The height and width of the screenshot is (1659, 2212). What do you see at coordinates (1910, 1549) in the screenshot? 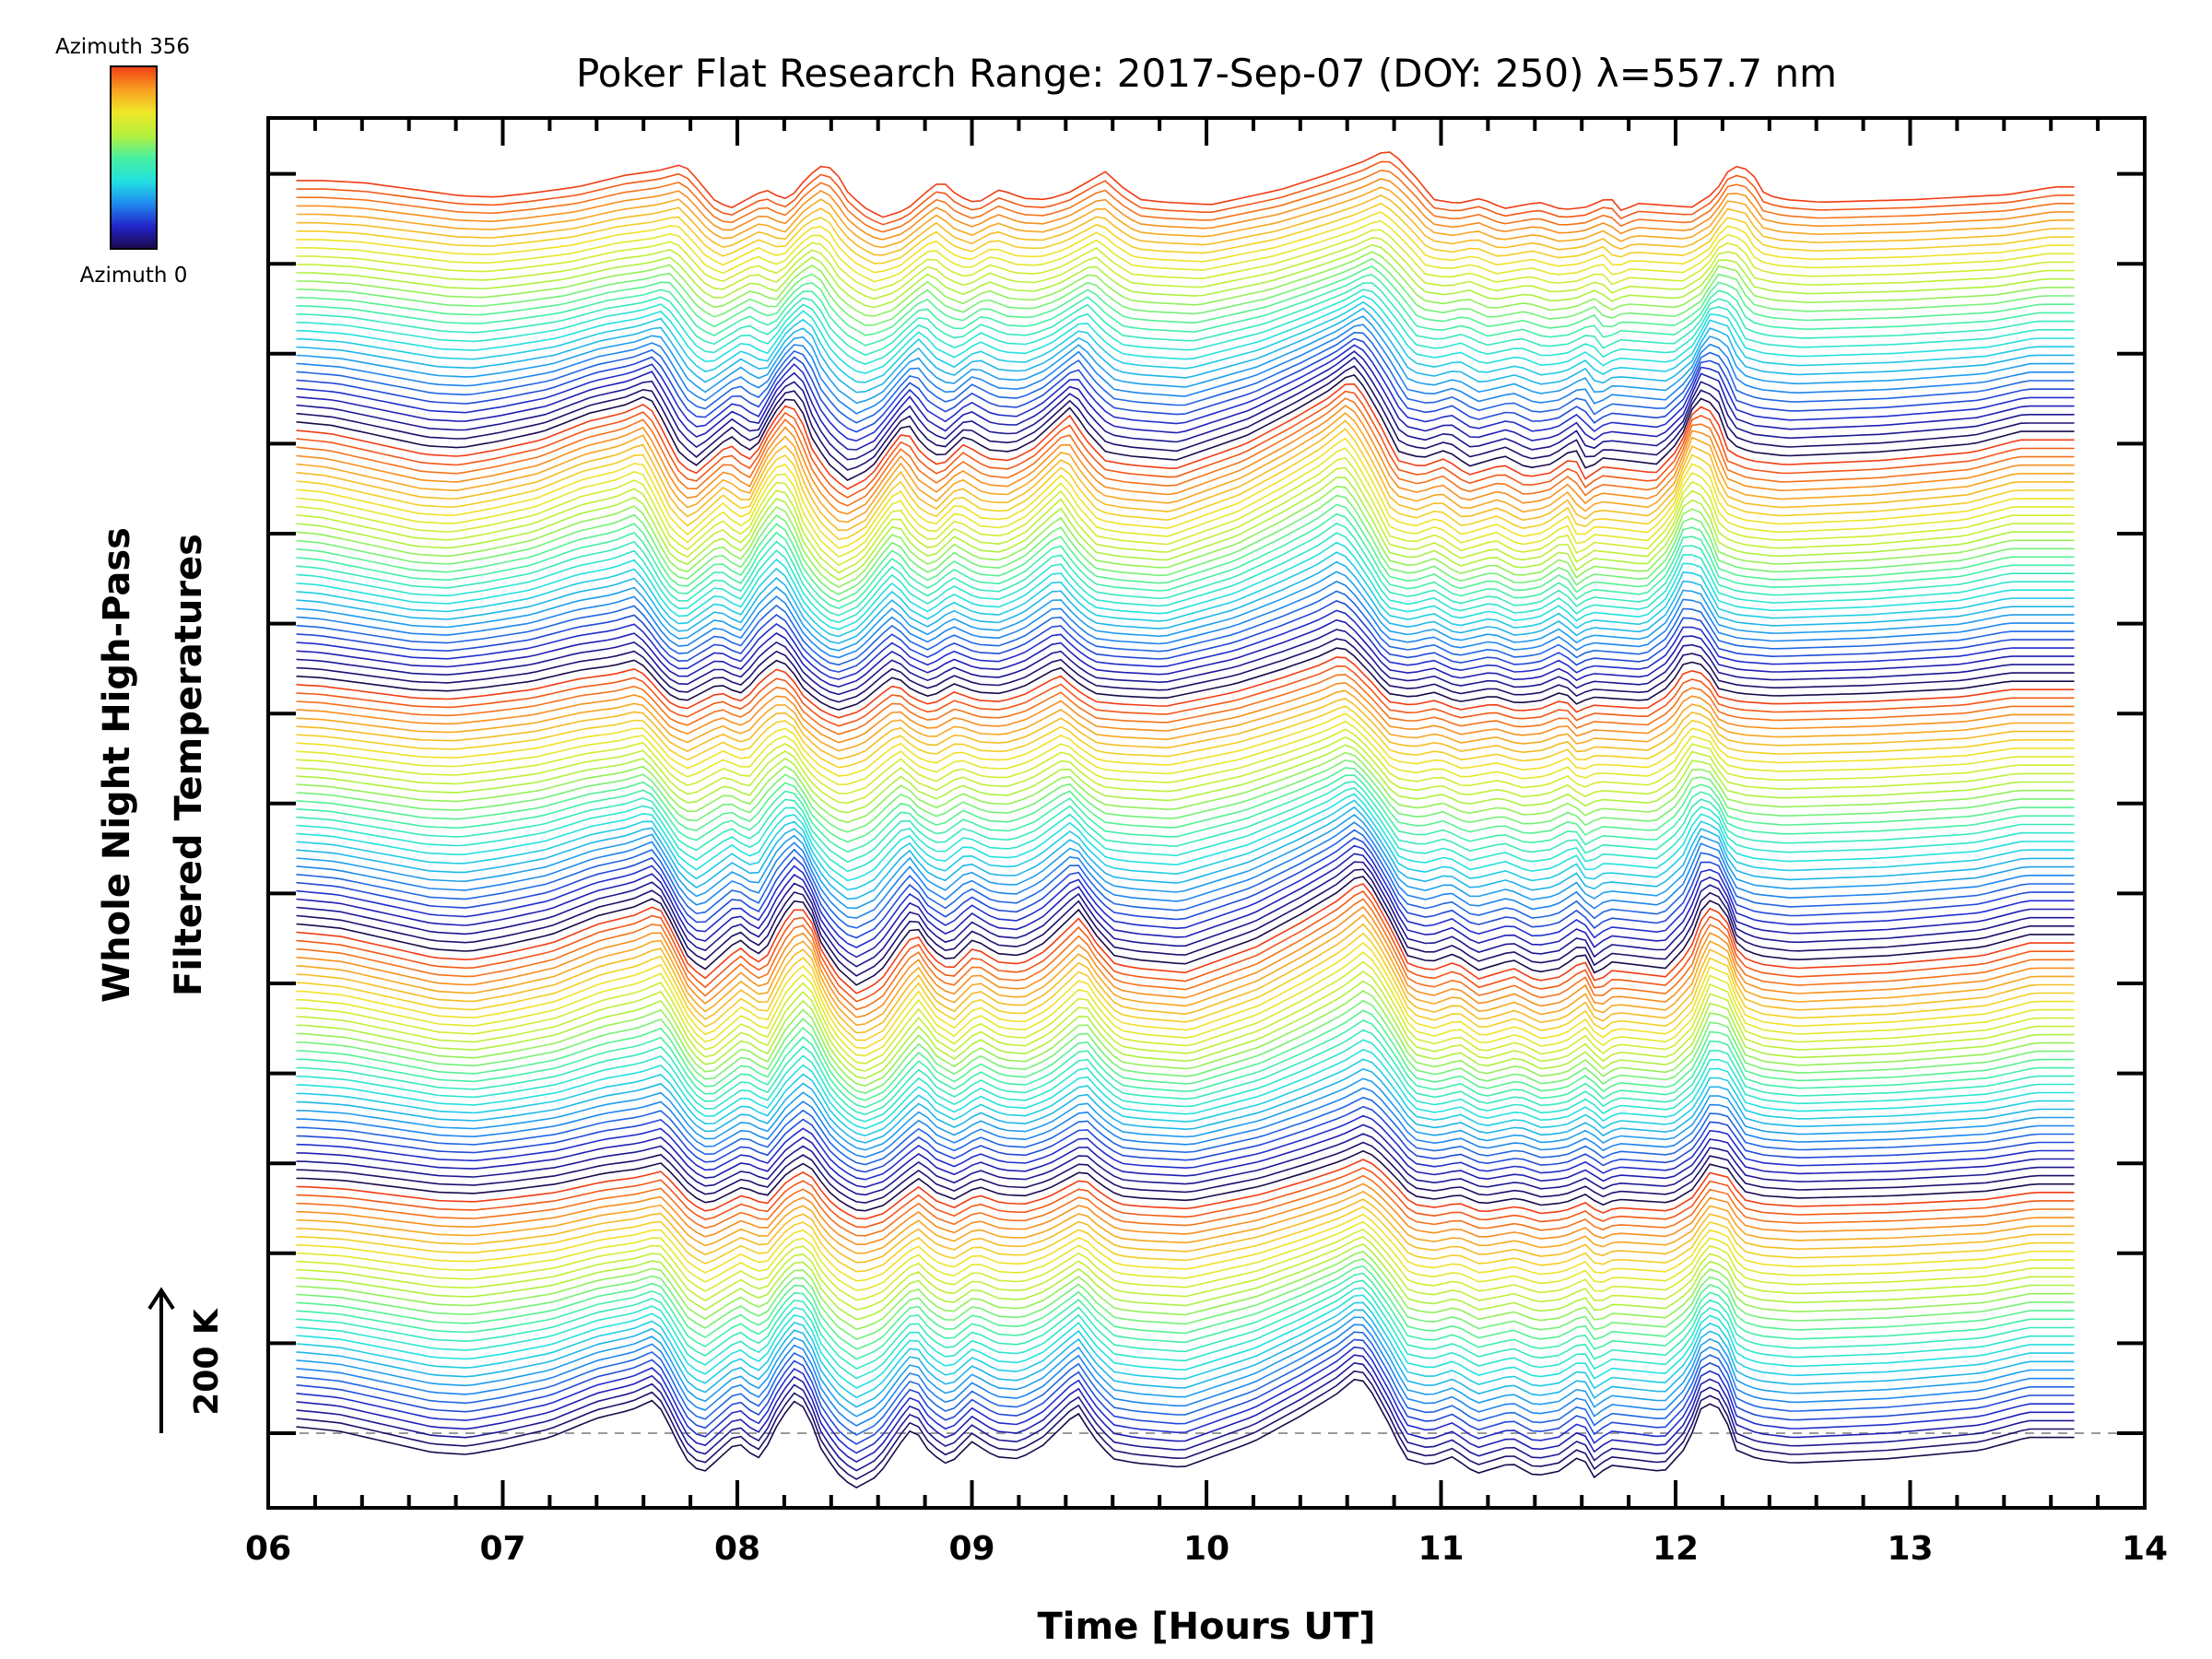
I see `x-tick-label: 13` at bounding box center [1910, 1549].